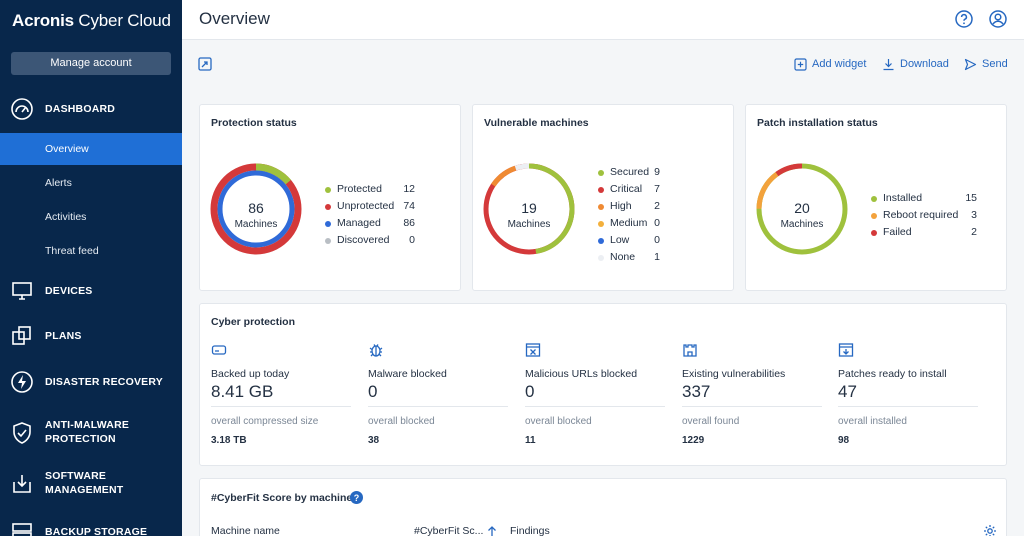 The width and height of the screenshot is (1024, 536). I want to click on vulnerable-machines-donut, so click(529, 209).